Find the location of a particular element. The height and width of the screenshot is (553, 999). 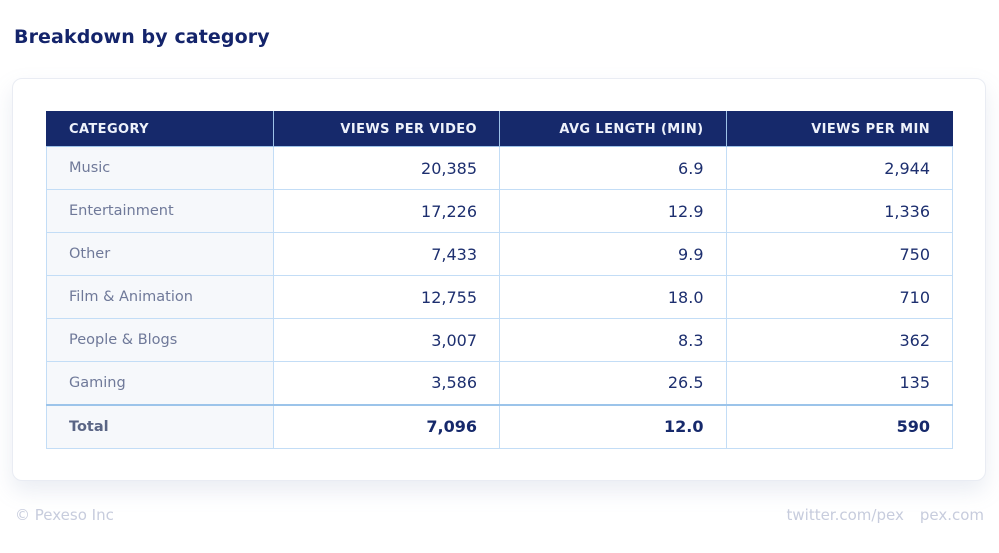

views-per-min-cell: 135 is located at coordinates (839, 383).